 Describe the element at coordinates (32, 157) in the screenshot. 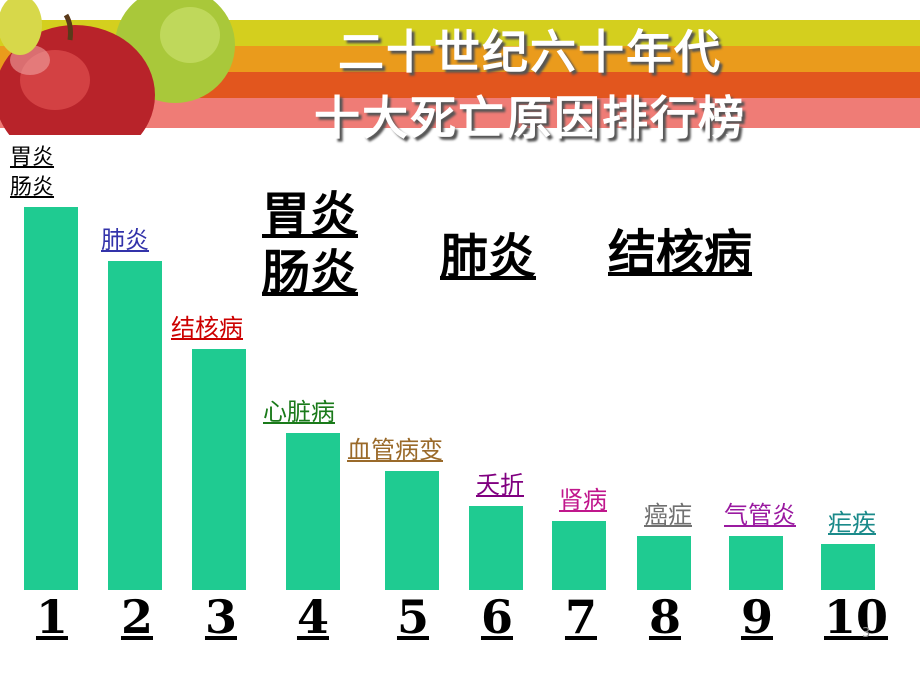

I see `bar-label-1-line-1: 胃炎` at that location.